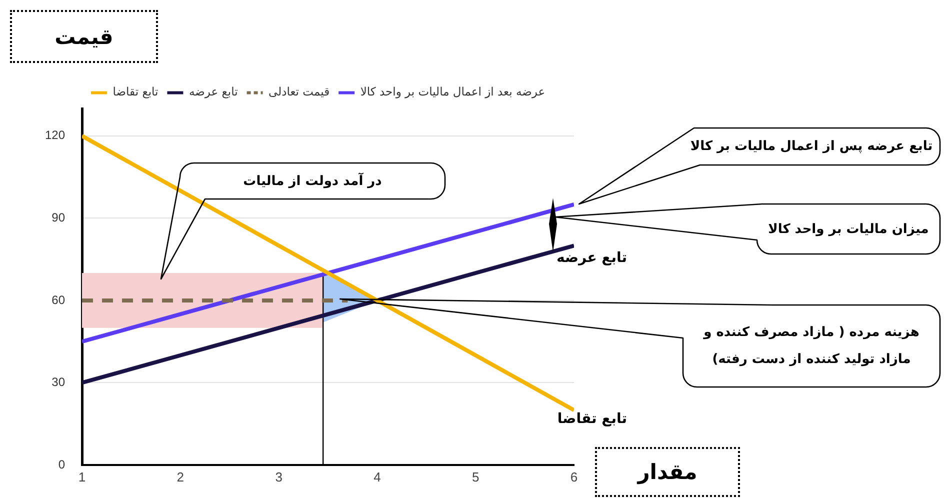 Image resolution: width=950 pixels, height=498 pixels. Describe the element at coordinates (135, 91) in the screenshot. I see `legend-label: تابع تقاضا` at that location.